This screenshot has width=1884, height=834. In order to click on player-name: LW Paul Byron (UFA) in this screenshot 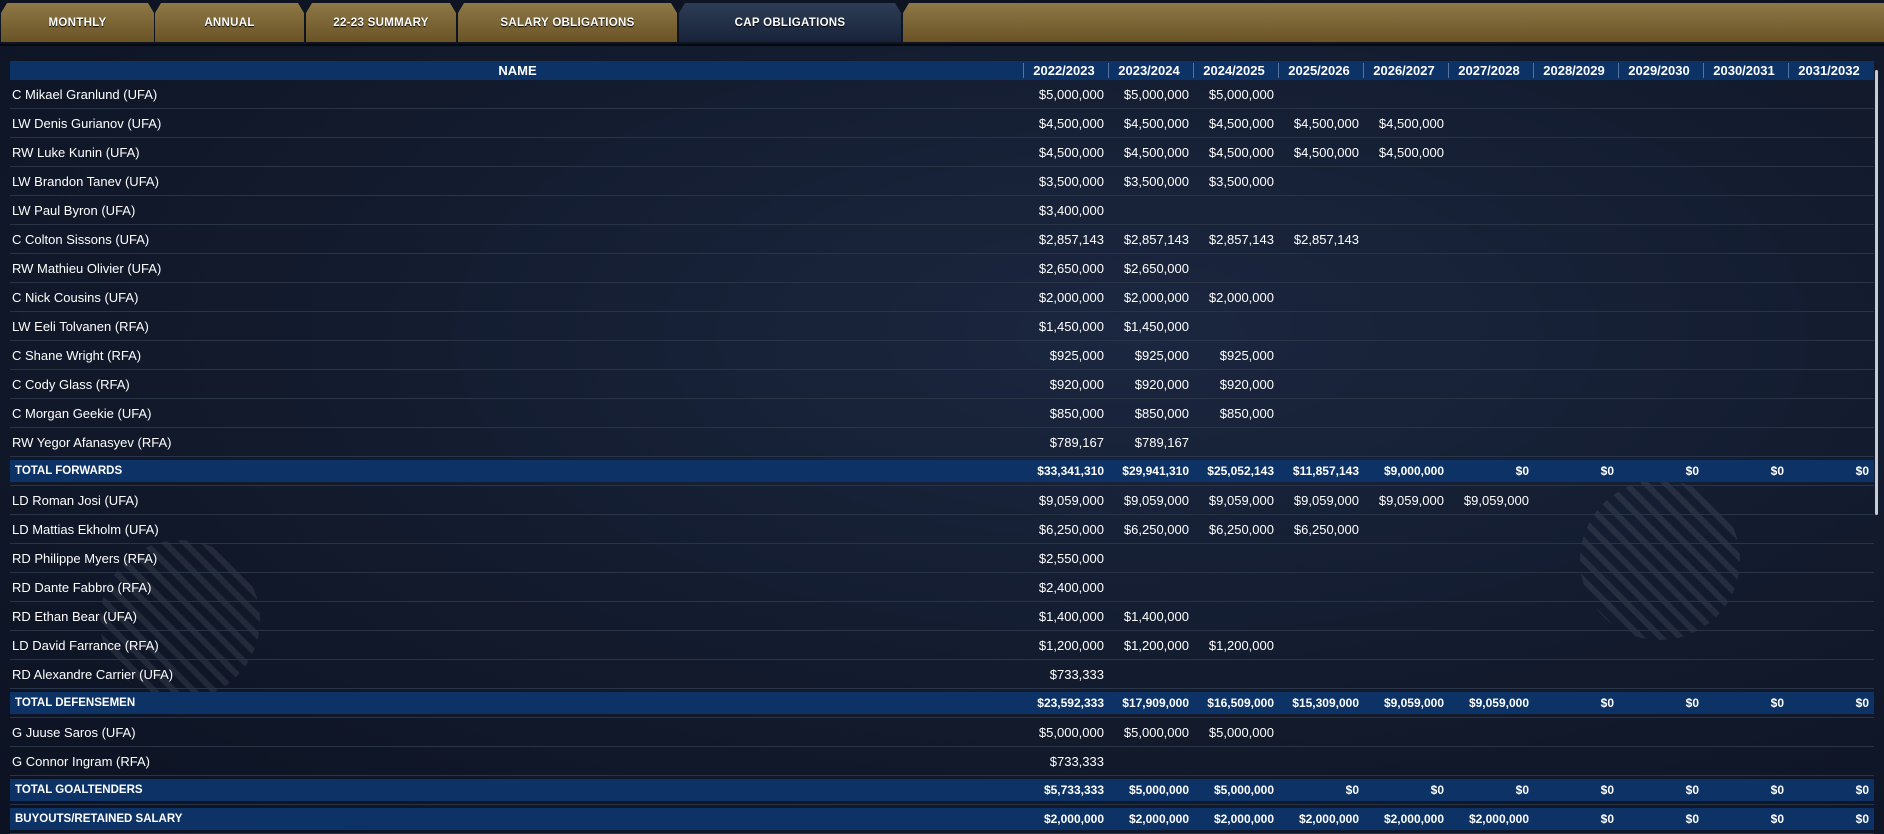, I will do `click(74, 210)`.